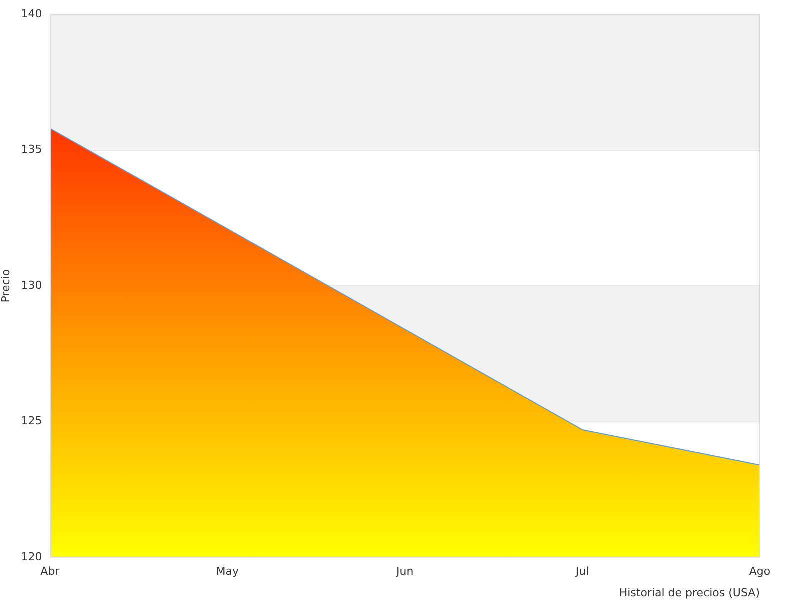 The height and width of the screenshot is (600, 800). What do you see at coordinates (582, 571) in the screenshot?
I see `x-tick-label: Jul` at bounding box center [582, 571].